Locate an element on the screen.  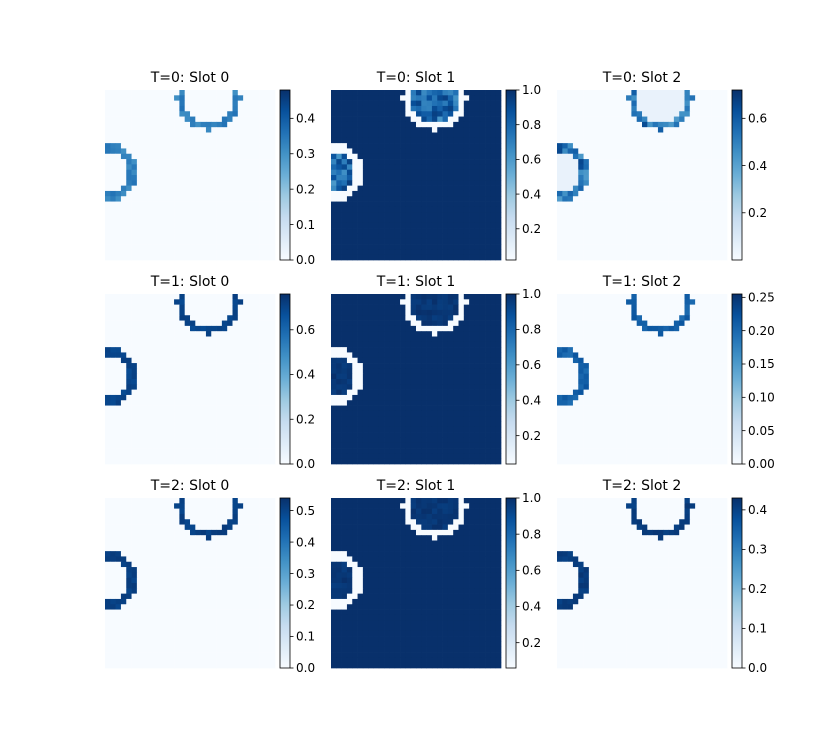
heatmap-panel: T=1: Slot 00.00.20.40.6 is located at coordinates (210, 372).